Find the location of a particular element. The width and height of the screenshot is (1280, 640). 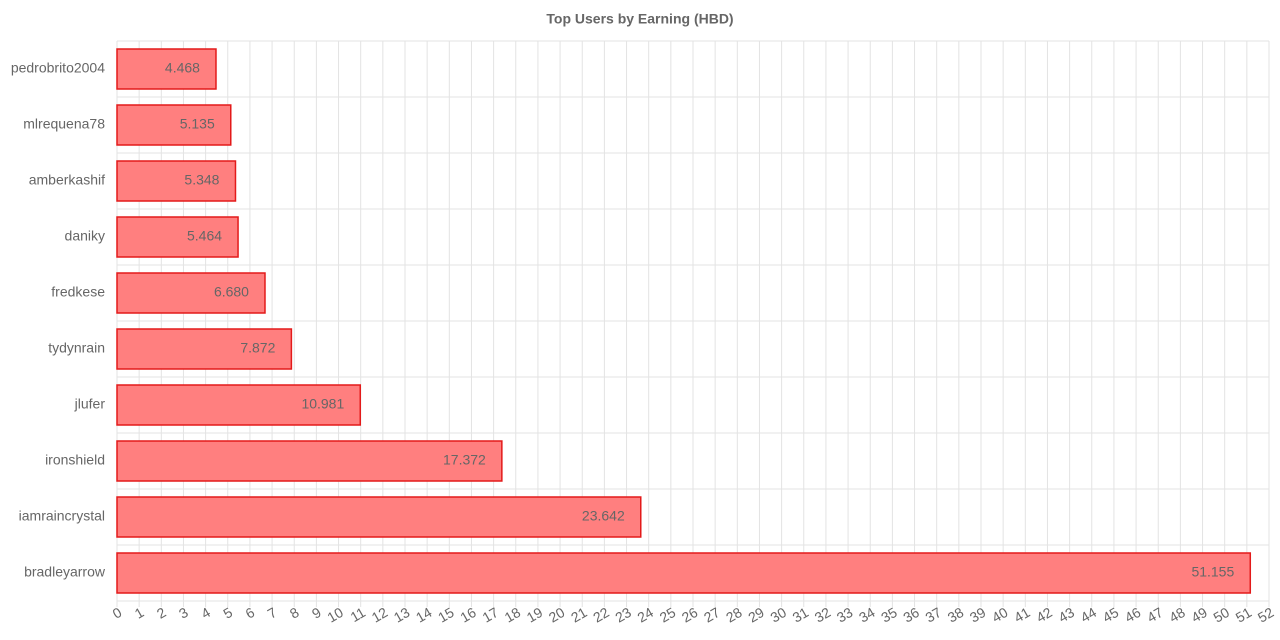

value-label: 7.872 is located at coordinates (257, 348).